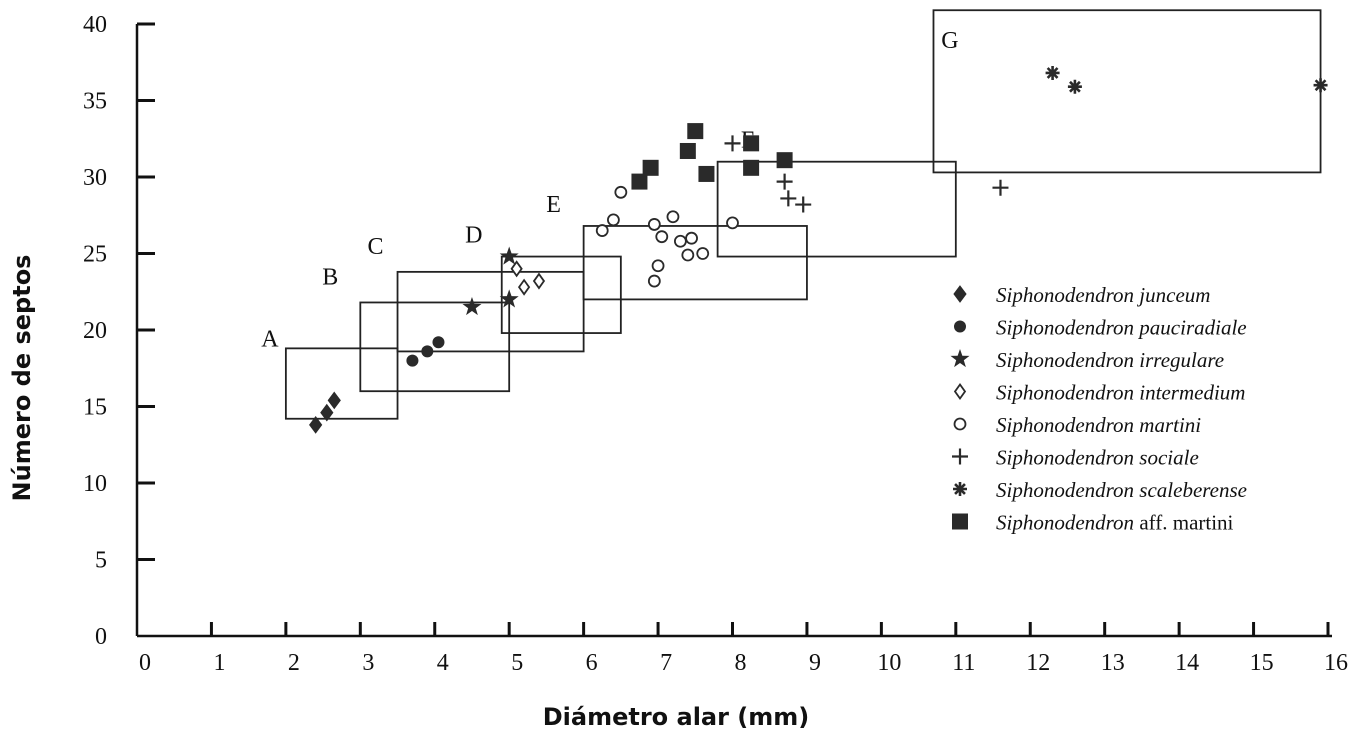 The height and width of the screenshot is (743, 1366). What do you see at coordinates (889, 663) in the screenshot?
I see `x-tick-label: 10` at bounding box center [889, 663].